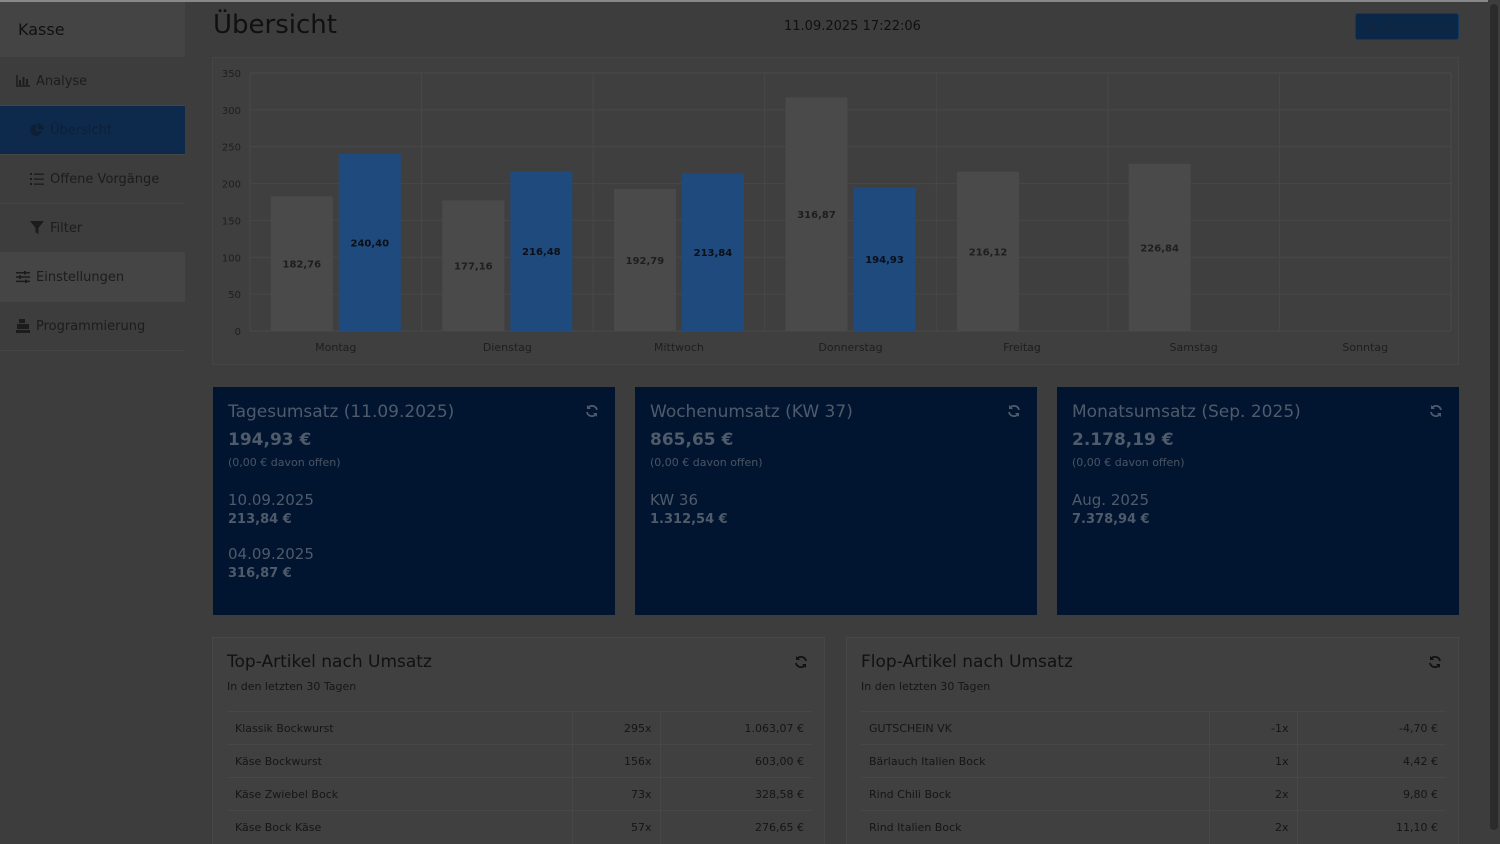 This screenshot has width=1500, height=844. I want to click on kpi-compare: 10.09.2025 213,84 €, so click(414, 509).